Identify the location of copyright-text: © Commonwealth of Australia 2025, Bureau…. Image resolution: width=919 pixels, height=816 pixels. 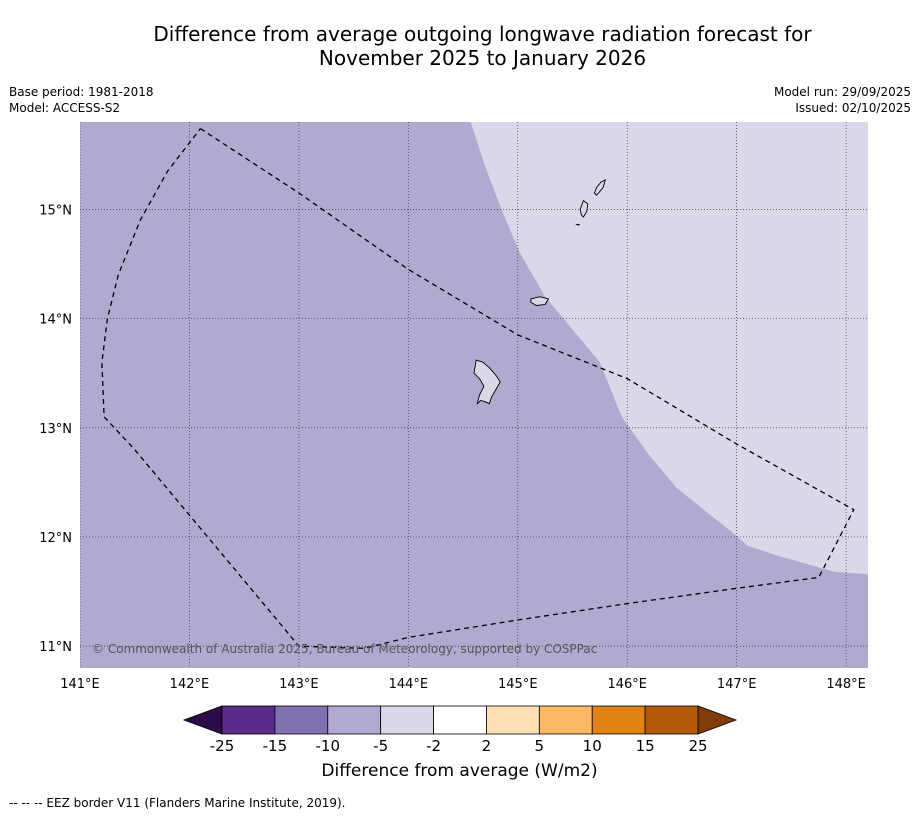
(344, 649).